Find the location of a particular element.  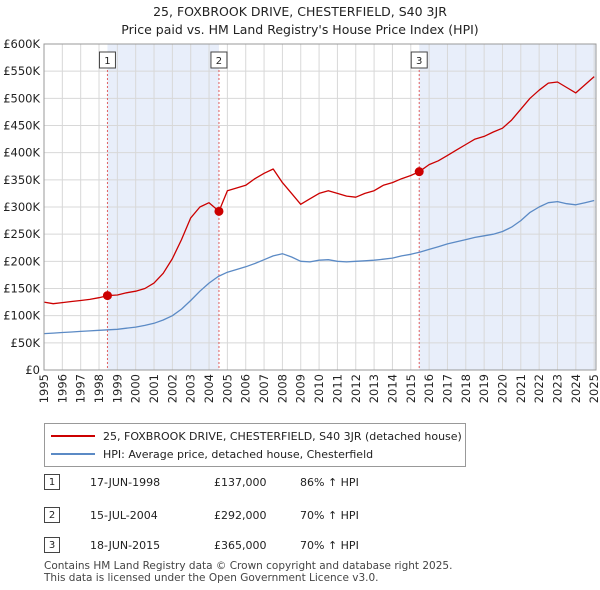

sale-date: 17-JUN-1998 is located at coordinates (125, 482).